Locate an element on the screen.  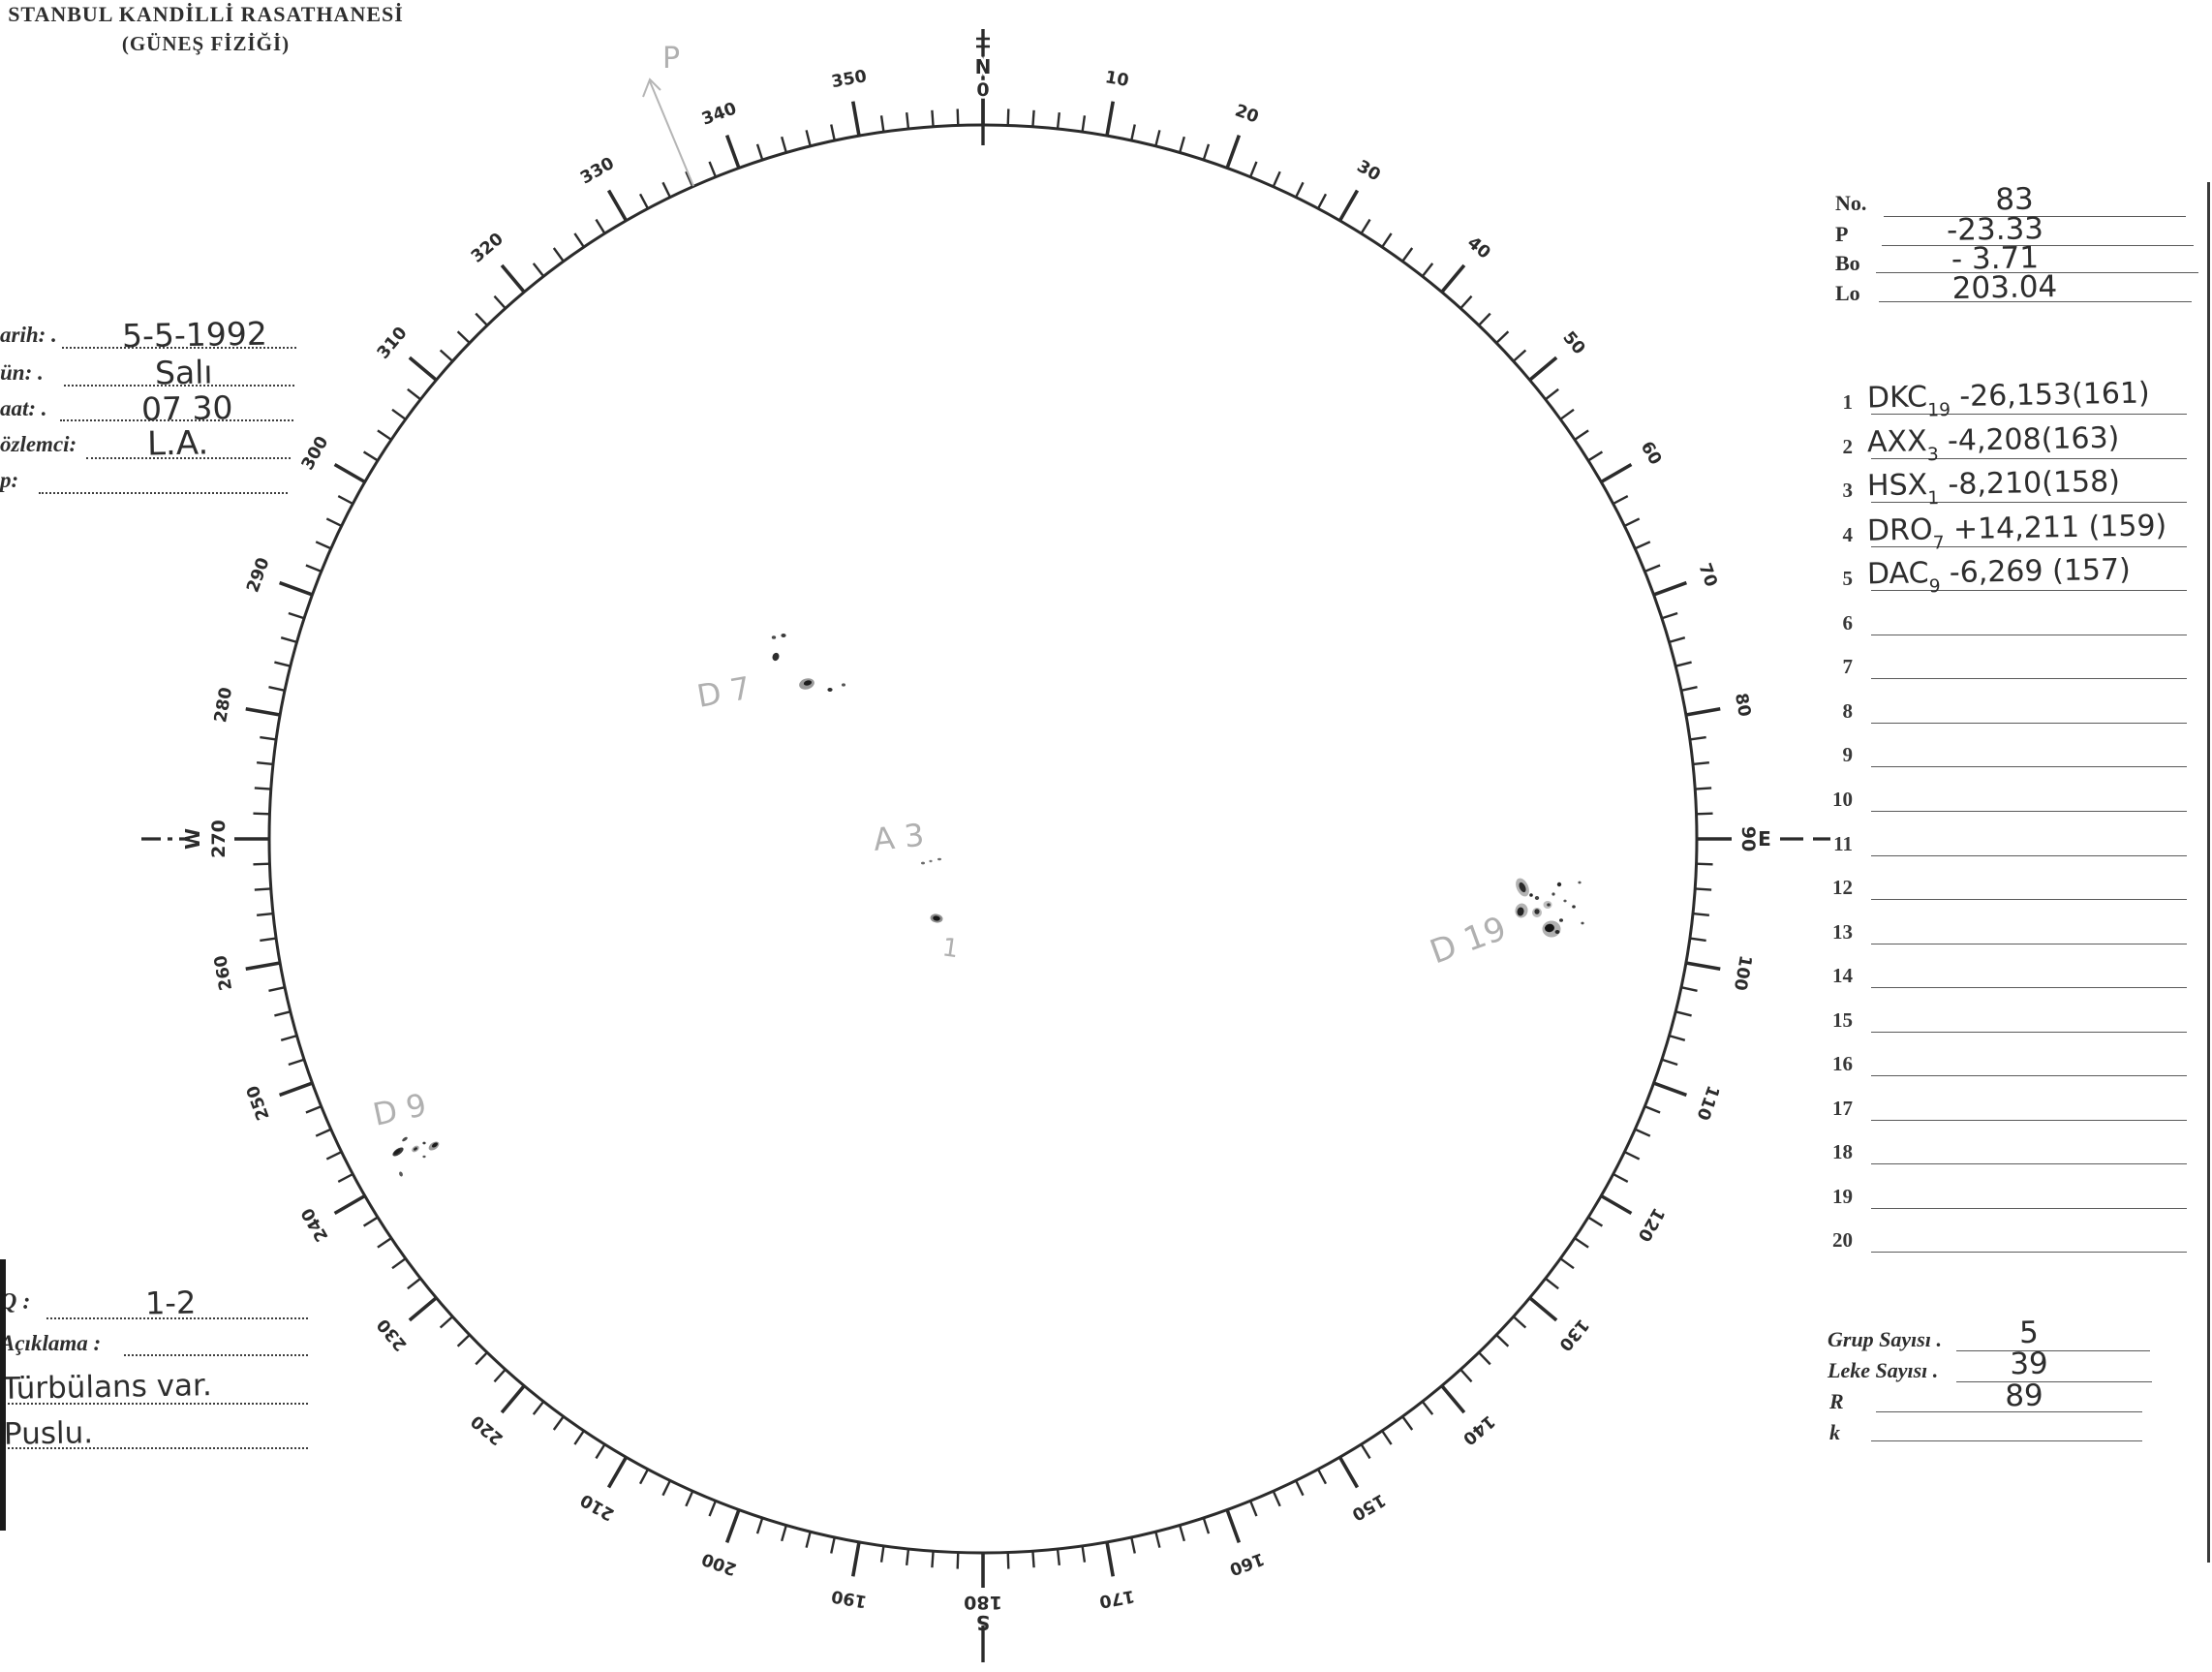
group-row-number: 3 is located at coordinates (1848, 491).